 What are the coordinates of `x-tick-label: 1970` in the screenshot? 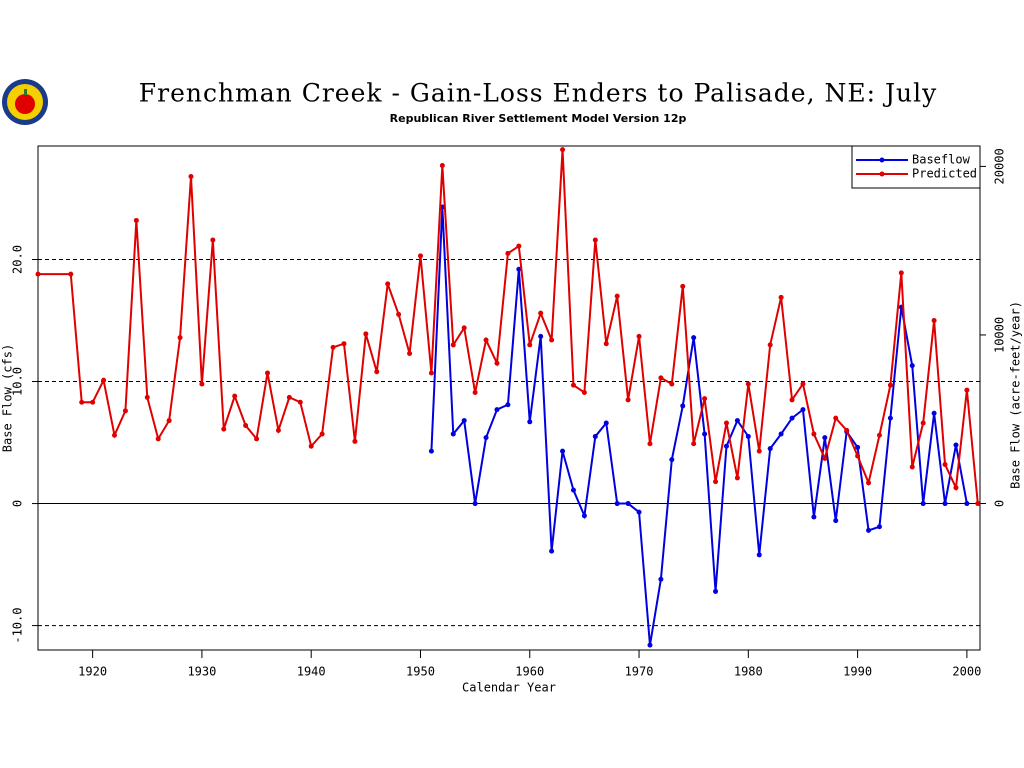 It's located at (639, 672).